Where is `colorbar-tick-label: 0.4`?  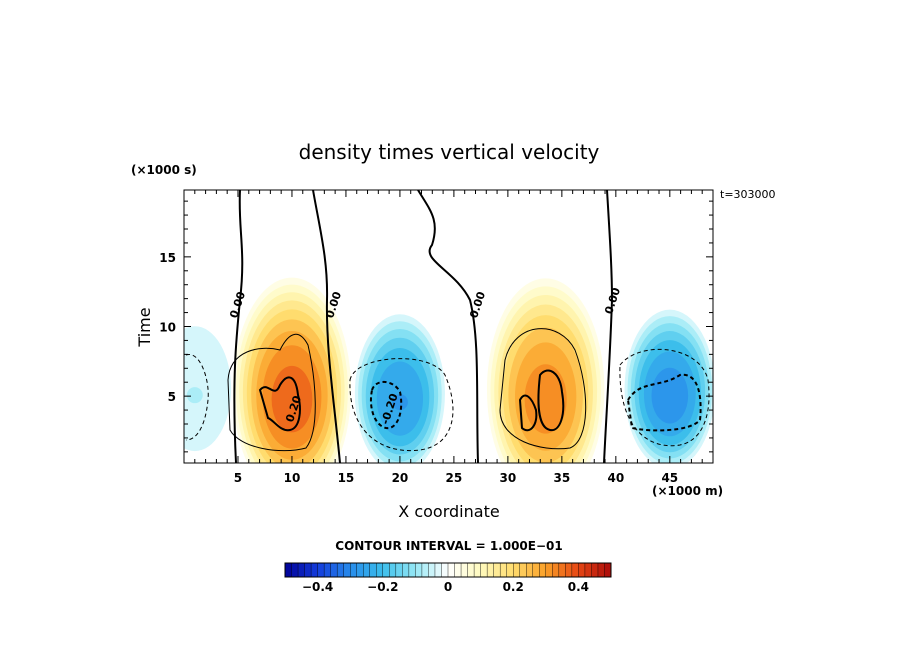
colorbar-tick-label: 0.4 is located at coordinates (578, 587).